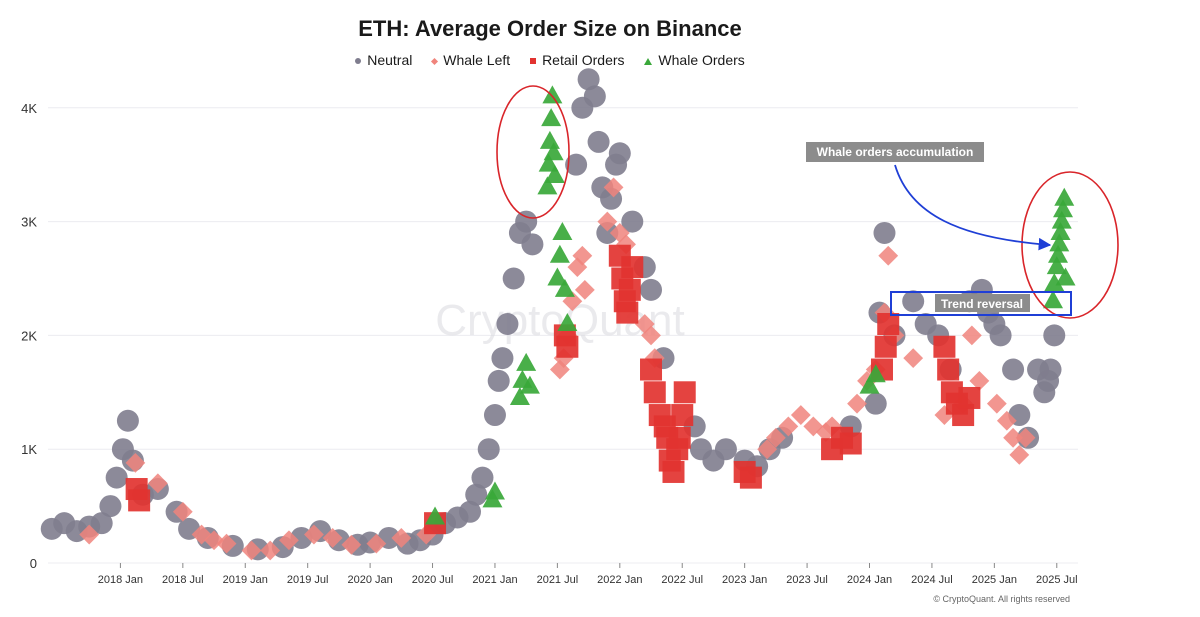  I want to click on legend-item-whale-left: Whale Left, so click(470, 60).